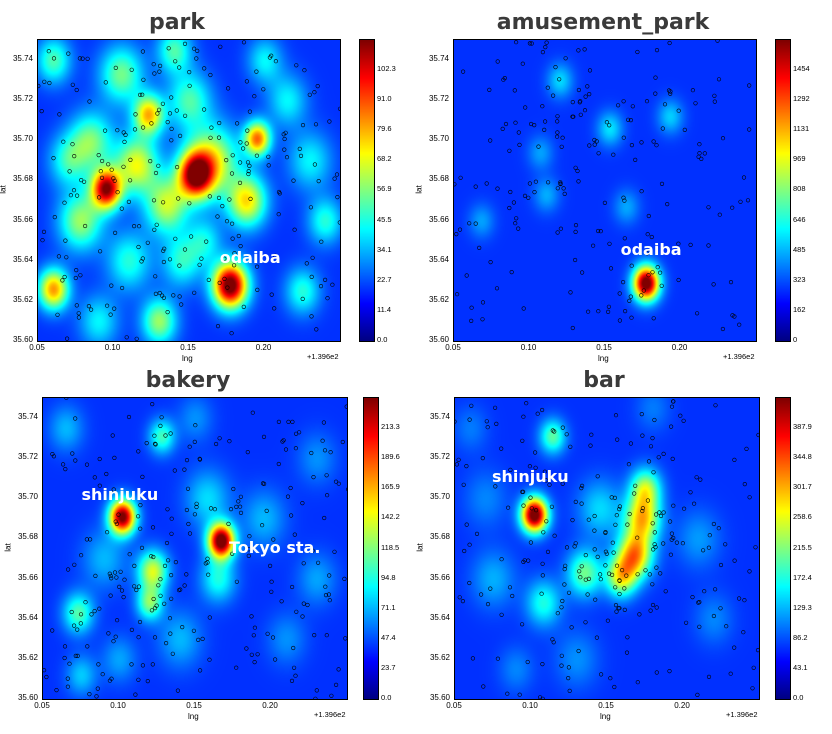  Describe the element at coordinates (783, 548) in the screenshot. I see `colorbar` at that location.